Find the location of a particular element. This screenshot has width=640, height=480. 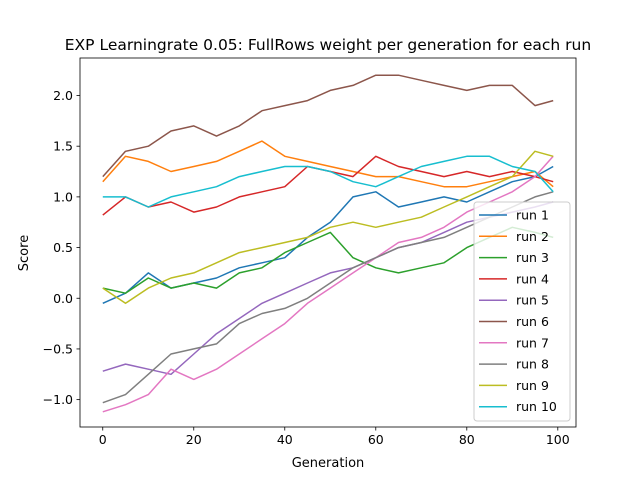

y-tick-label: −0.5 is located at coordinates (58, 348).